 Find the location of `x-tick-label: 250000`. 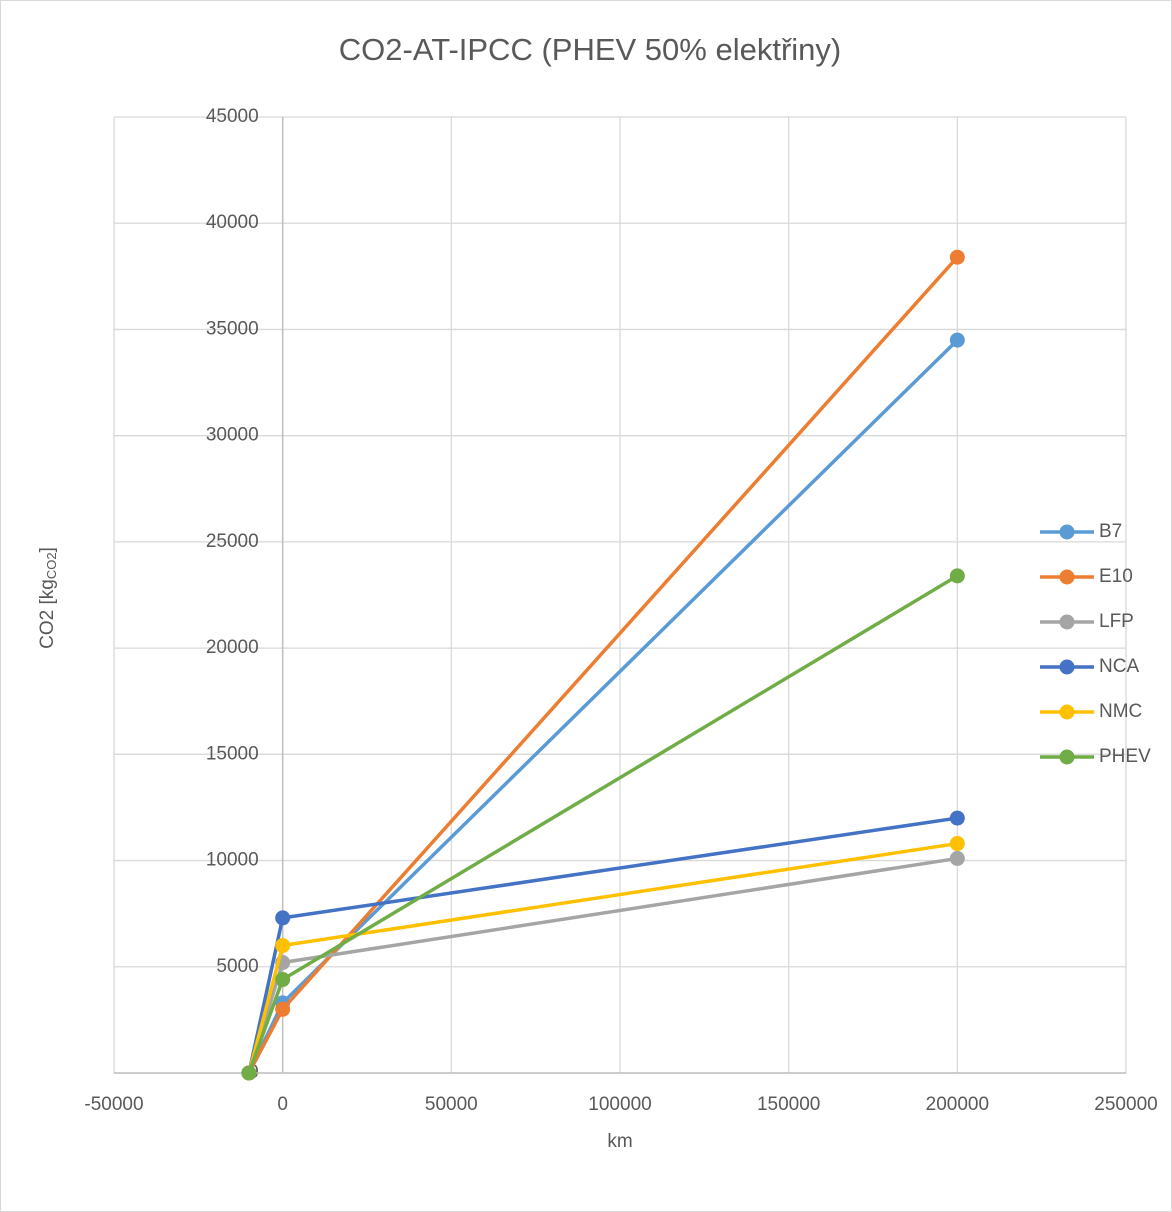

x-tick-label: 250000 is located at coordinates (1125, 1104).